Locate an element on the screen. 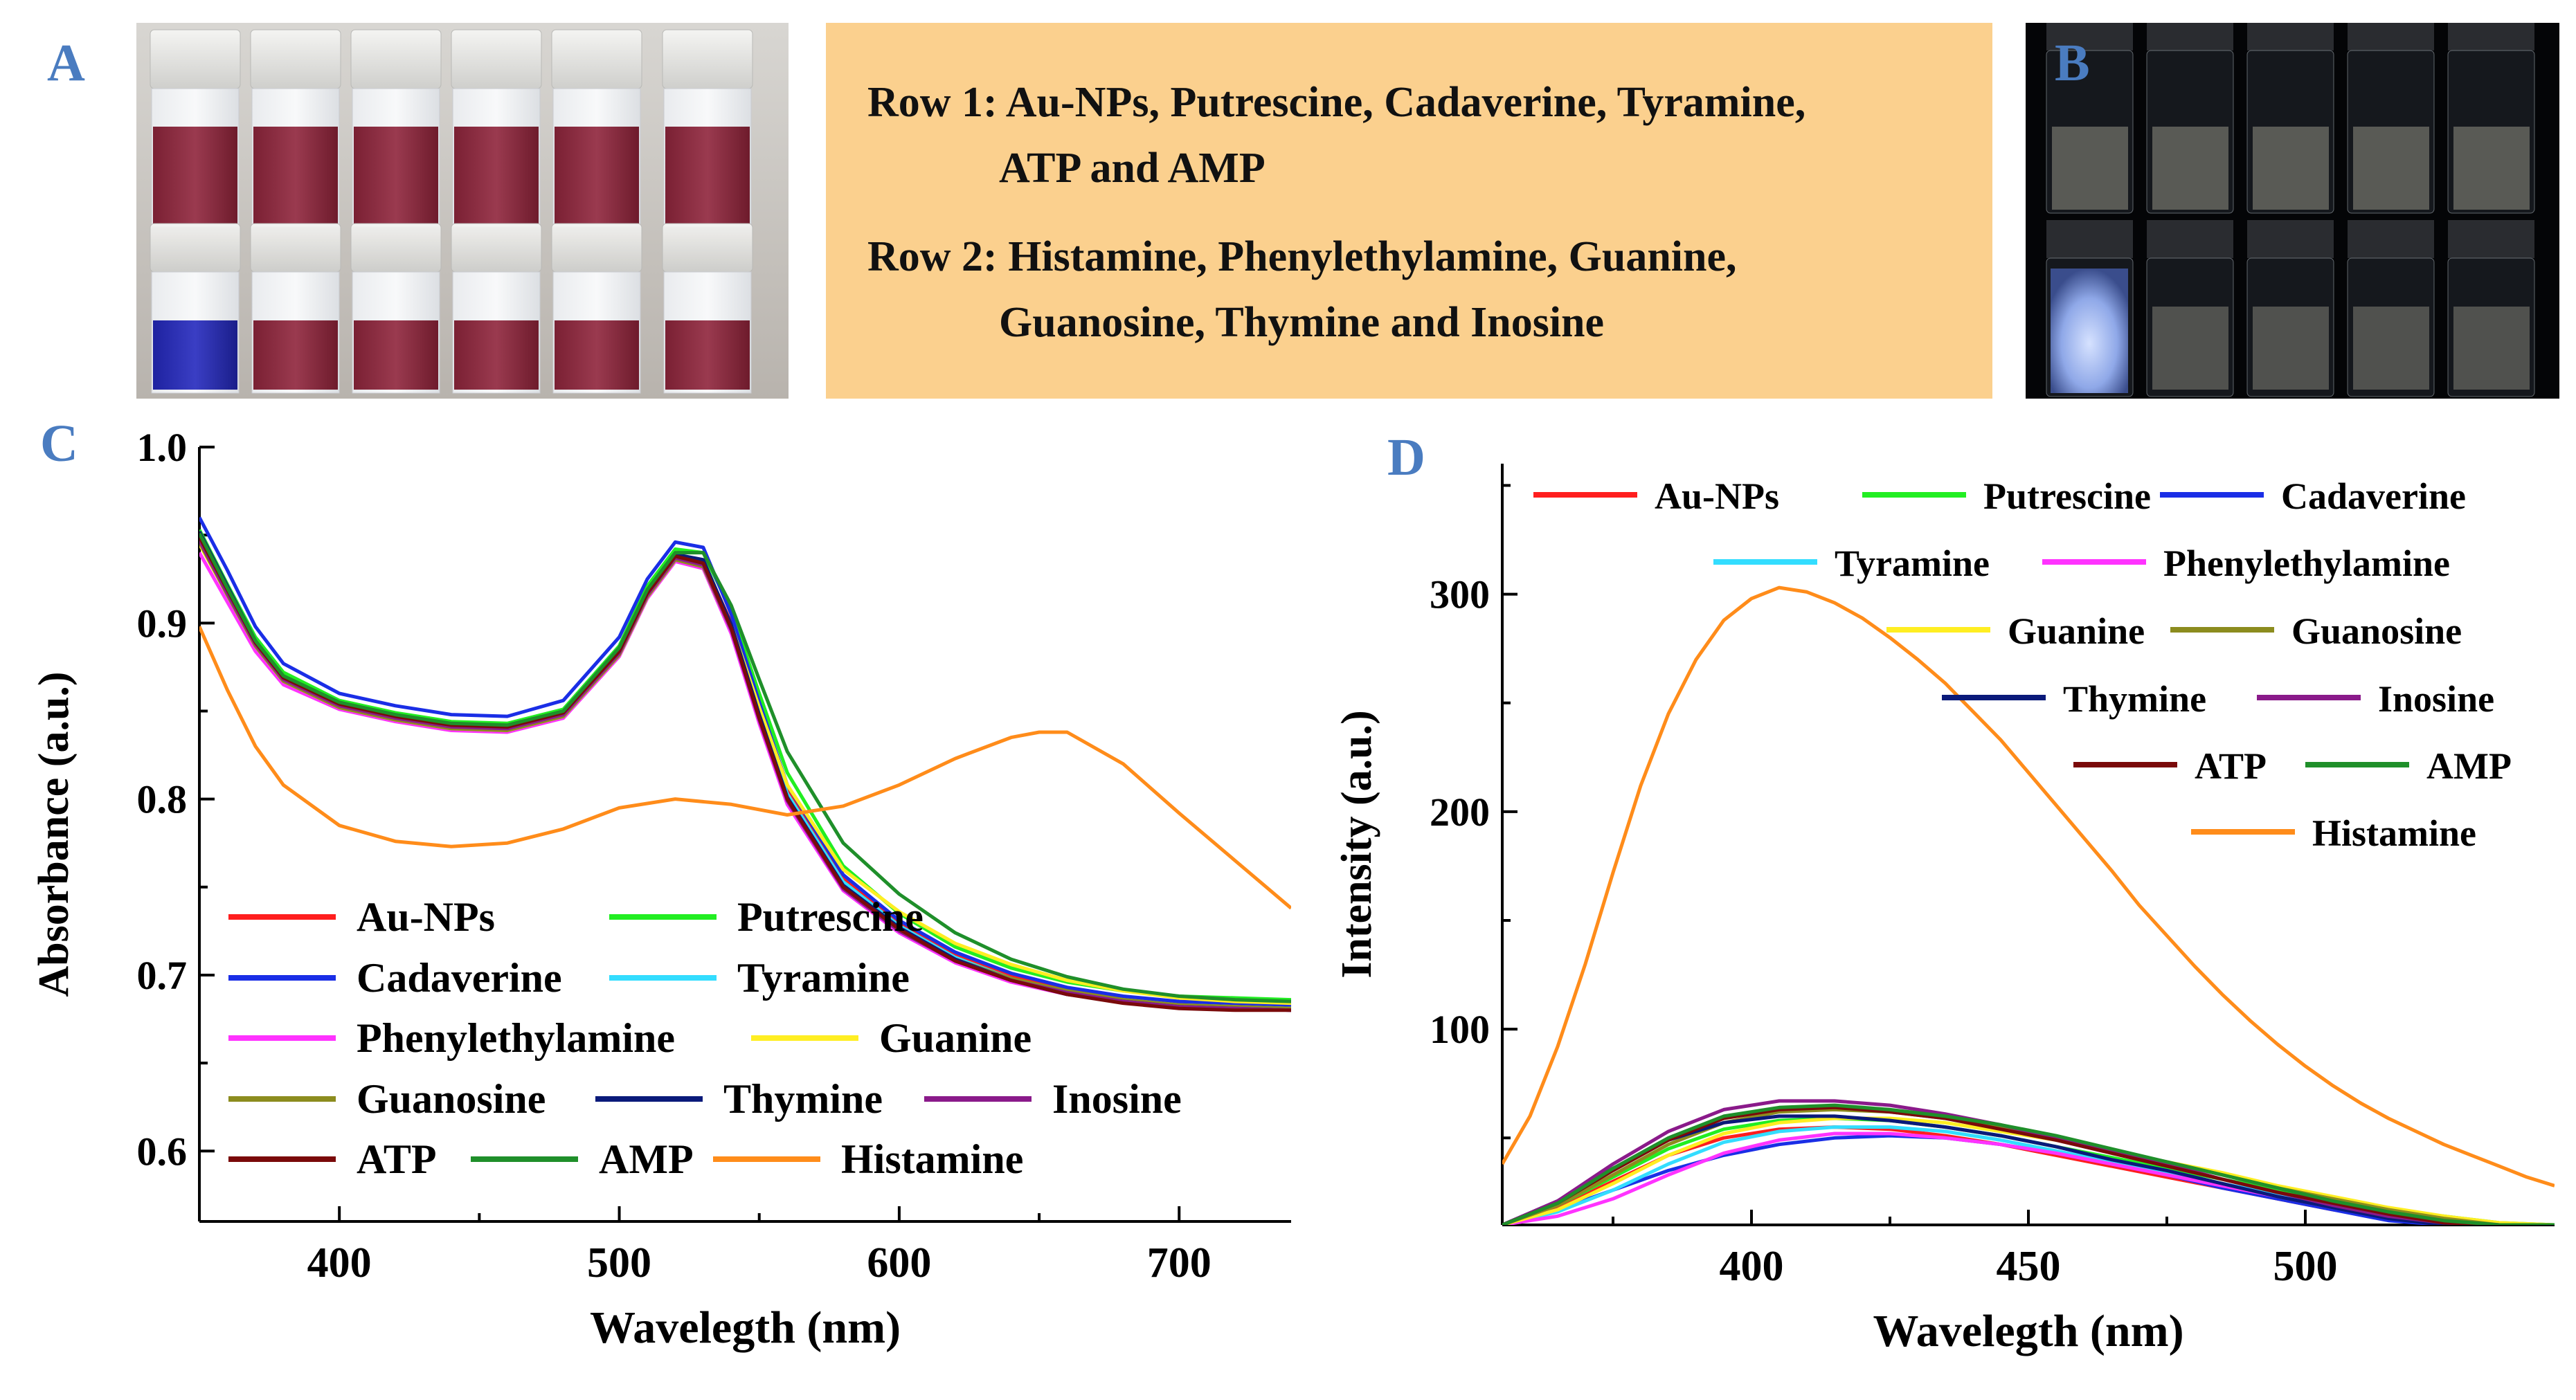  series-line-inosine is located at coordinates (2028, 1162).